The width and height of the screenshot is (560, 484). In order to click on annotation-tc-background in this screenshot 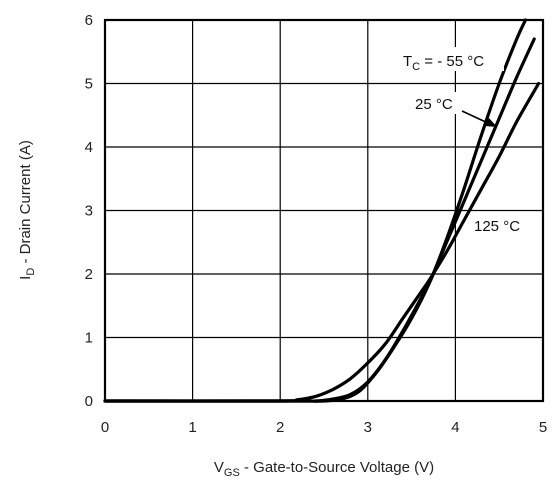, I will do `click(451, 59)`.